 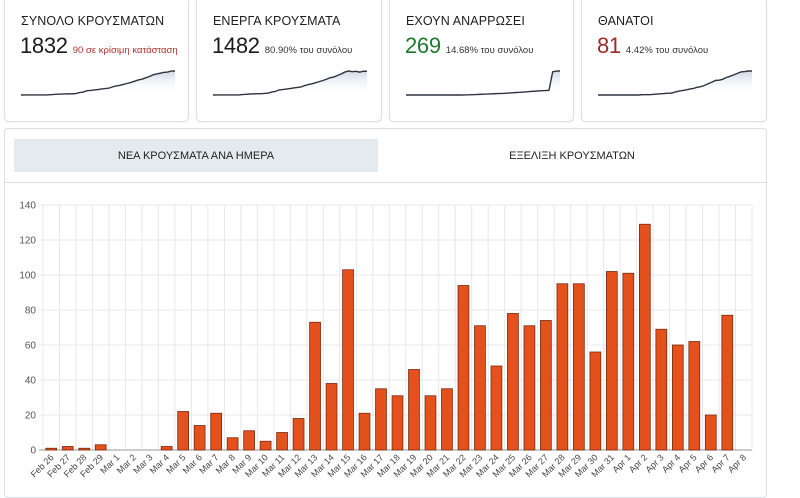 I want to click on tab-label: ΕΞΕΛΙΞΗ ΚΡΟΥΣΜΑΤΩΝ, so click(x=572, y=155).